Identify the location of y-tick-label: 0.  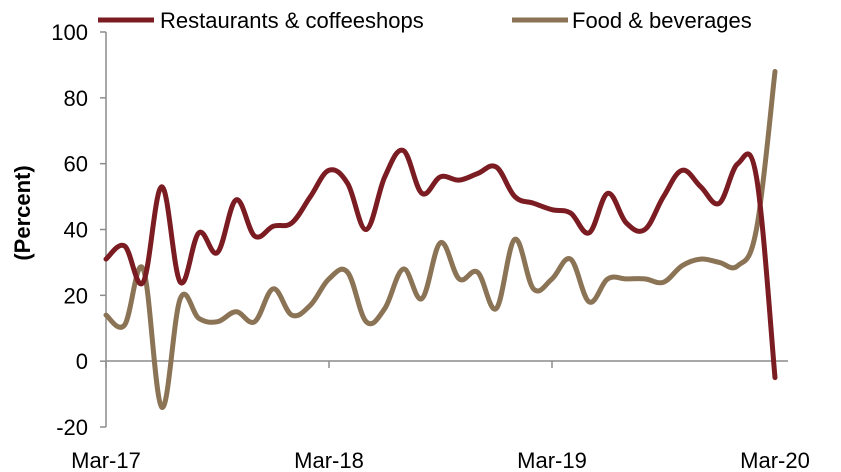
(82, 361).